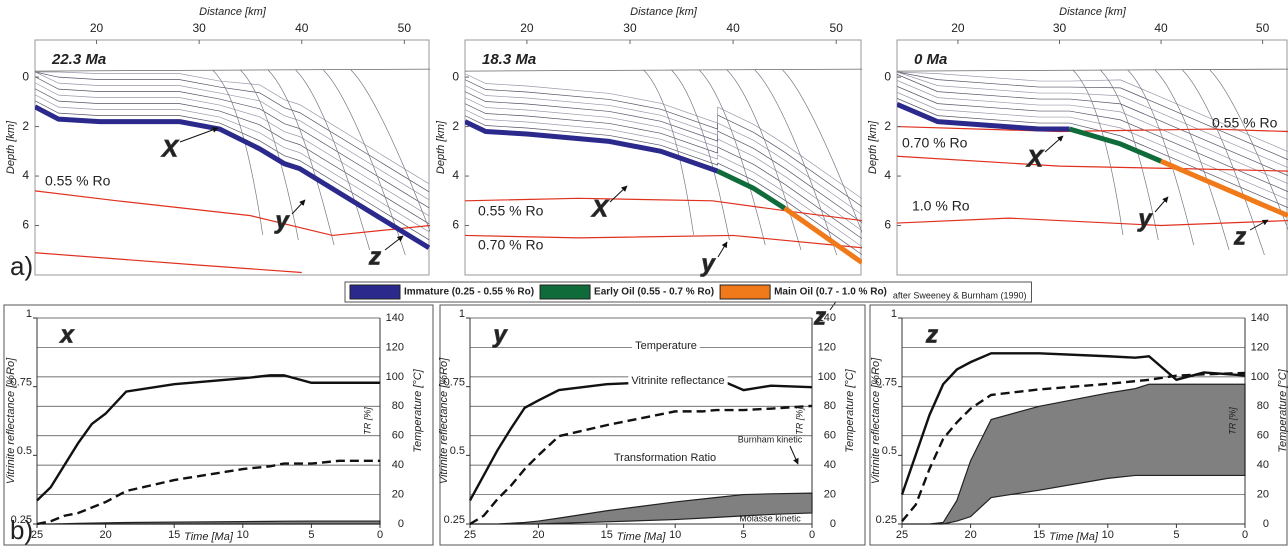  Describe the element at coordinates (930, 59) in the screenshot. I see `panel-title: 0 Ma` at that location.